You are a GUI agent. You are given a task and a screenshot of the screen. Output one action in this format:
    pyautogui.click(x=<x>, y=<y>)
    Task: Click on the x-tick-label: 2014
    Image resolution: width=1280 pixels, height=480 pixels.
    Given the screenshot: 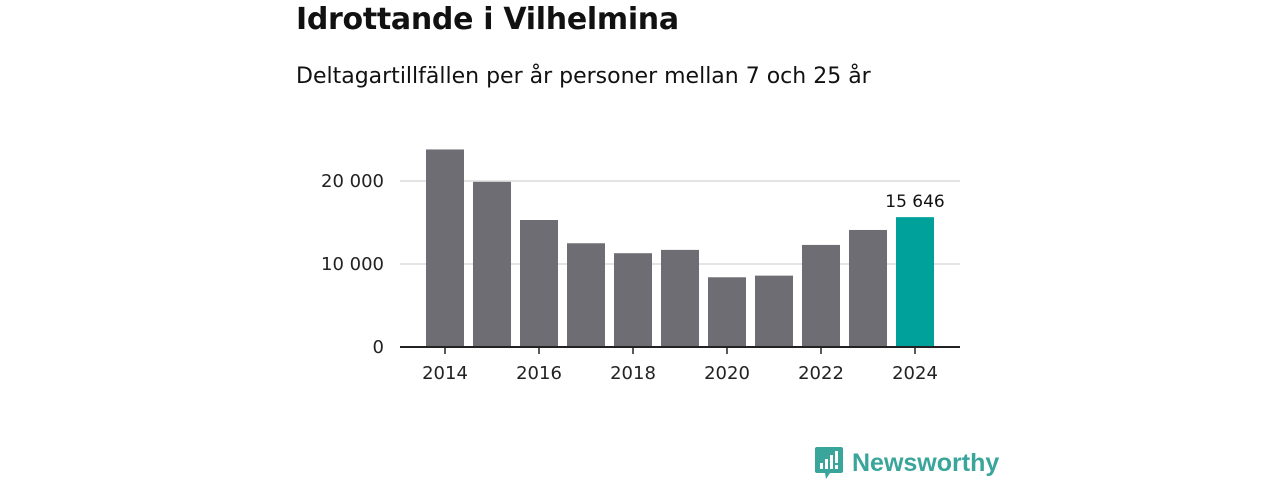 What is the action you would take?
    pyautogui.click(x=445, y=373)
    